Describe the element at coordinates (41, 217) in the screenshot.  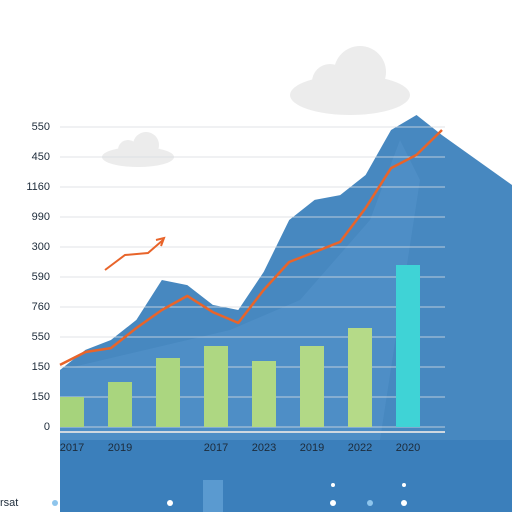
I see `y-tick-label: 990` at that location.